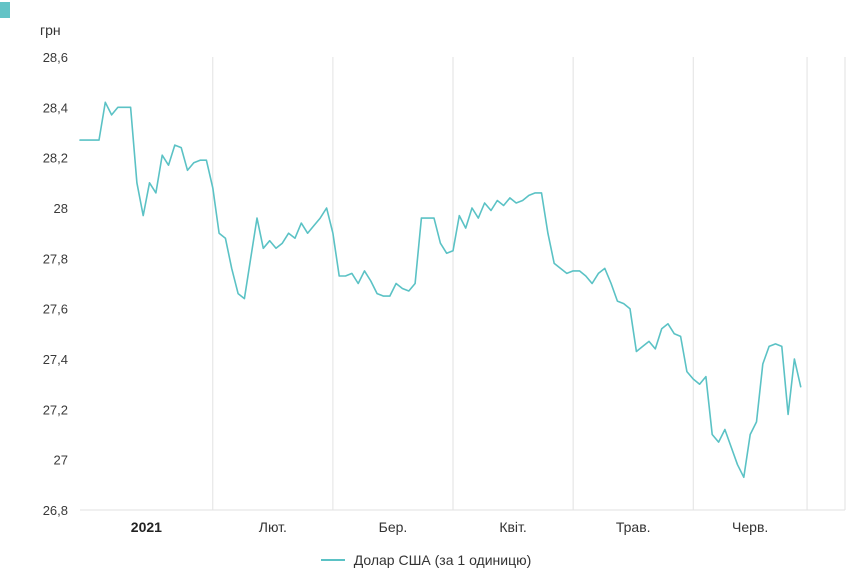 This screenshot has width=852, height=587. I want to click on legend: Долар США (за 1 одиницю), so click(426, 560).